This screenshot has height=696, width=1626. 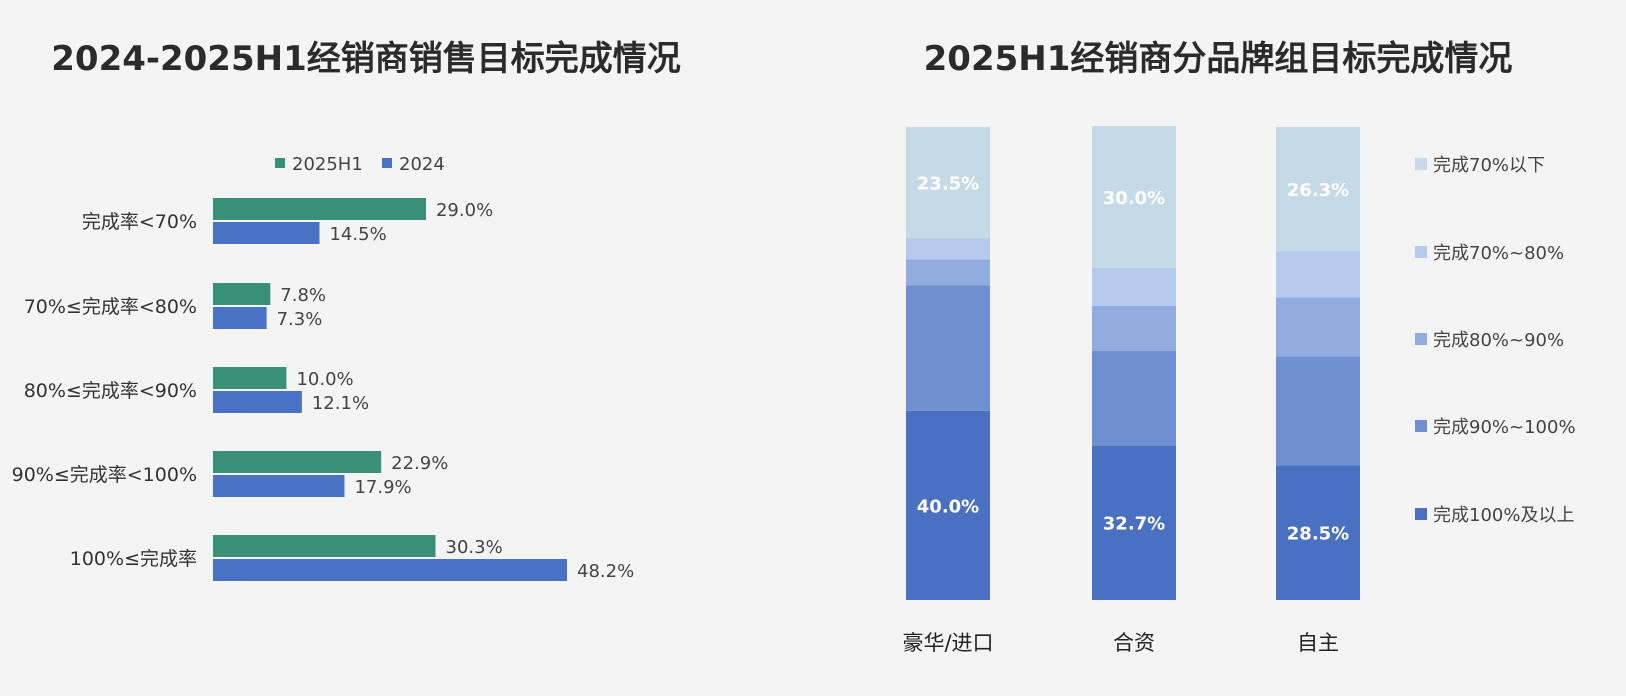 I want to click on right-segment-labels: 40.0% 23.5% 32.7% 30.0% 28.5% 26.3%, so click(x=1133, y=359).